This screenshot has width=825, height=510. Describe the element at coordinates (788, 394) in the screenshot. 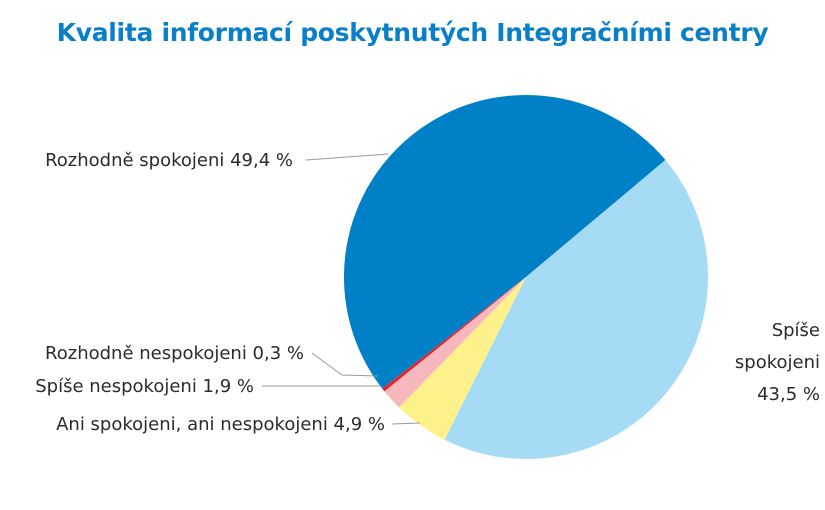

I see `slice-label-2-line-3: 43,5 %` at that location.